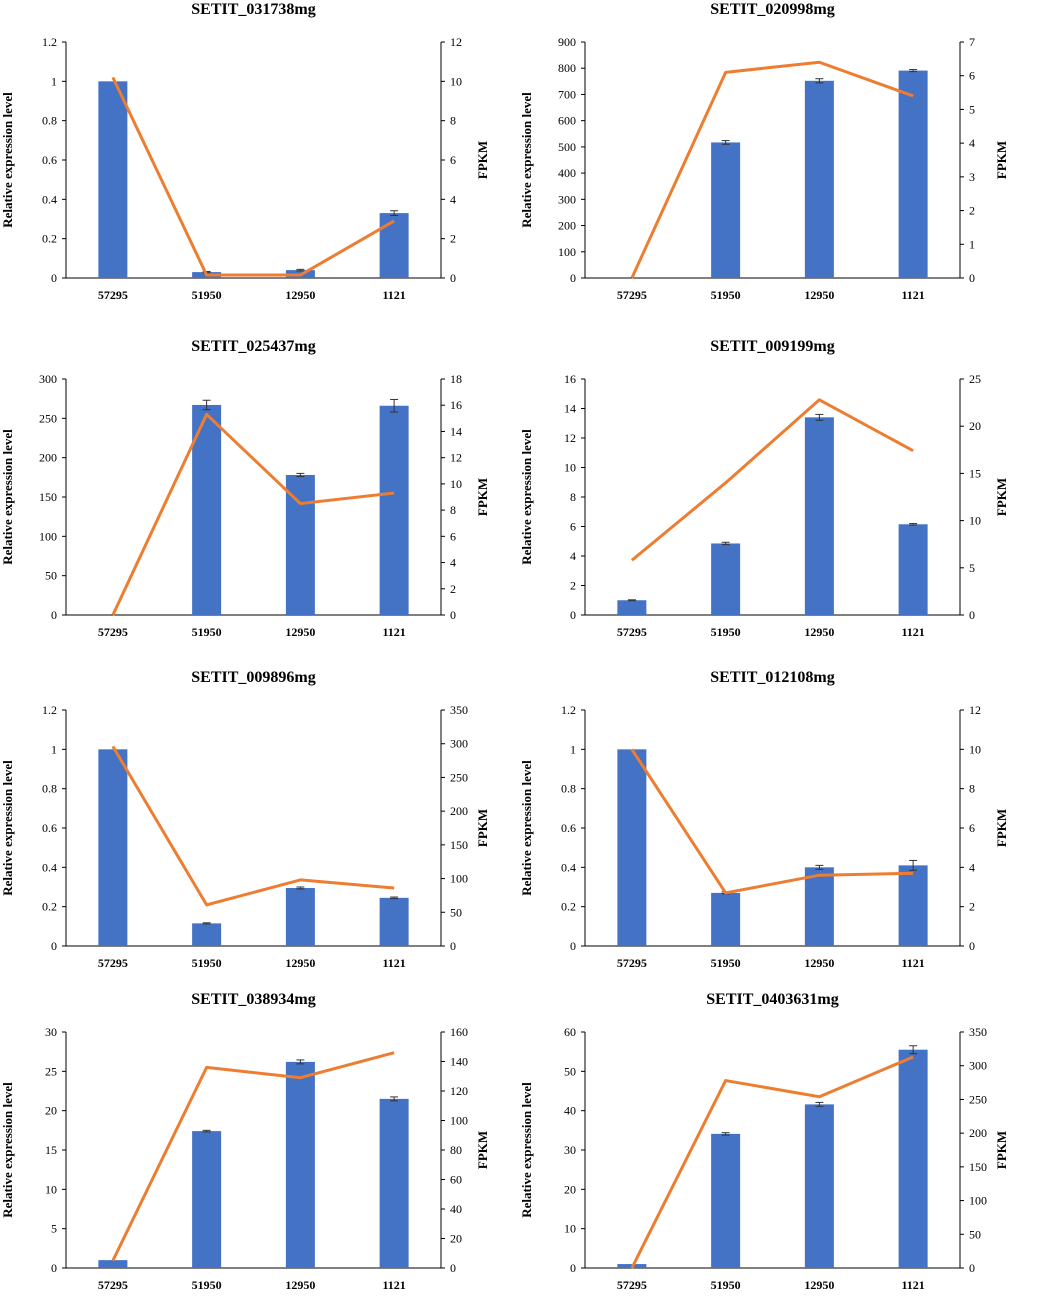 The image size is (1038, 1313). Describe the element at coordinates (453, 510) in the screenshot. I see `y2-tick-label: 8` at that location.